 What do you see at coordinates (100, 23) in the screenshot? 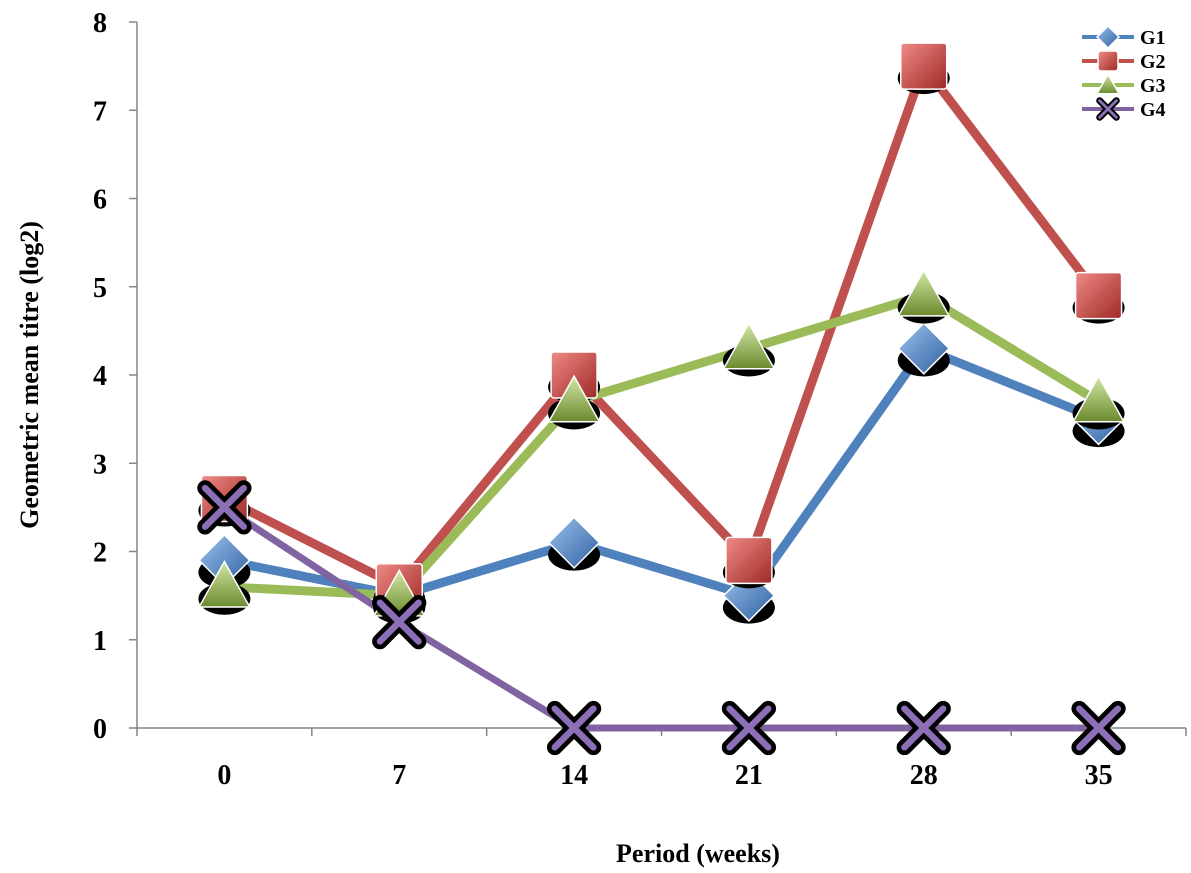
I see `y-tick-label: 8` at bounding box center [100, 23].